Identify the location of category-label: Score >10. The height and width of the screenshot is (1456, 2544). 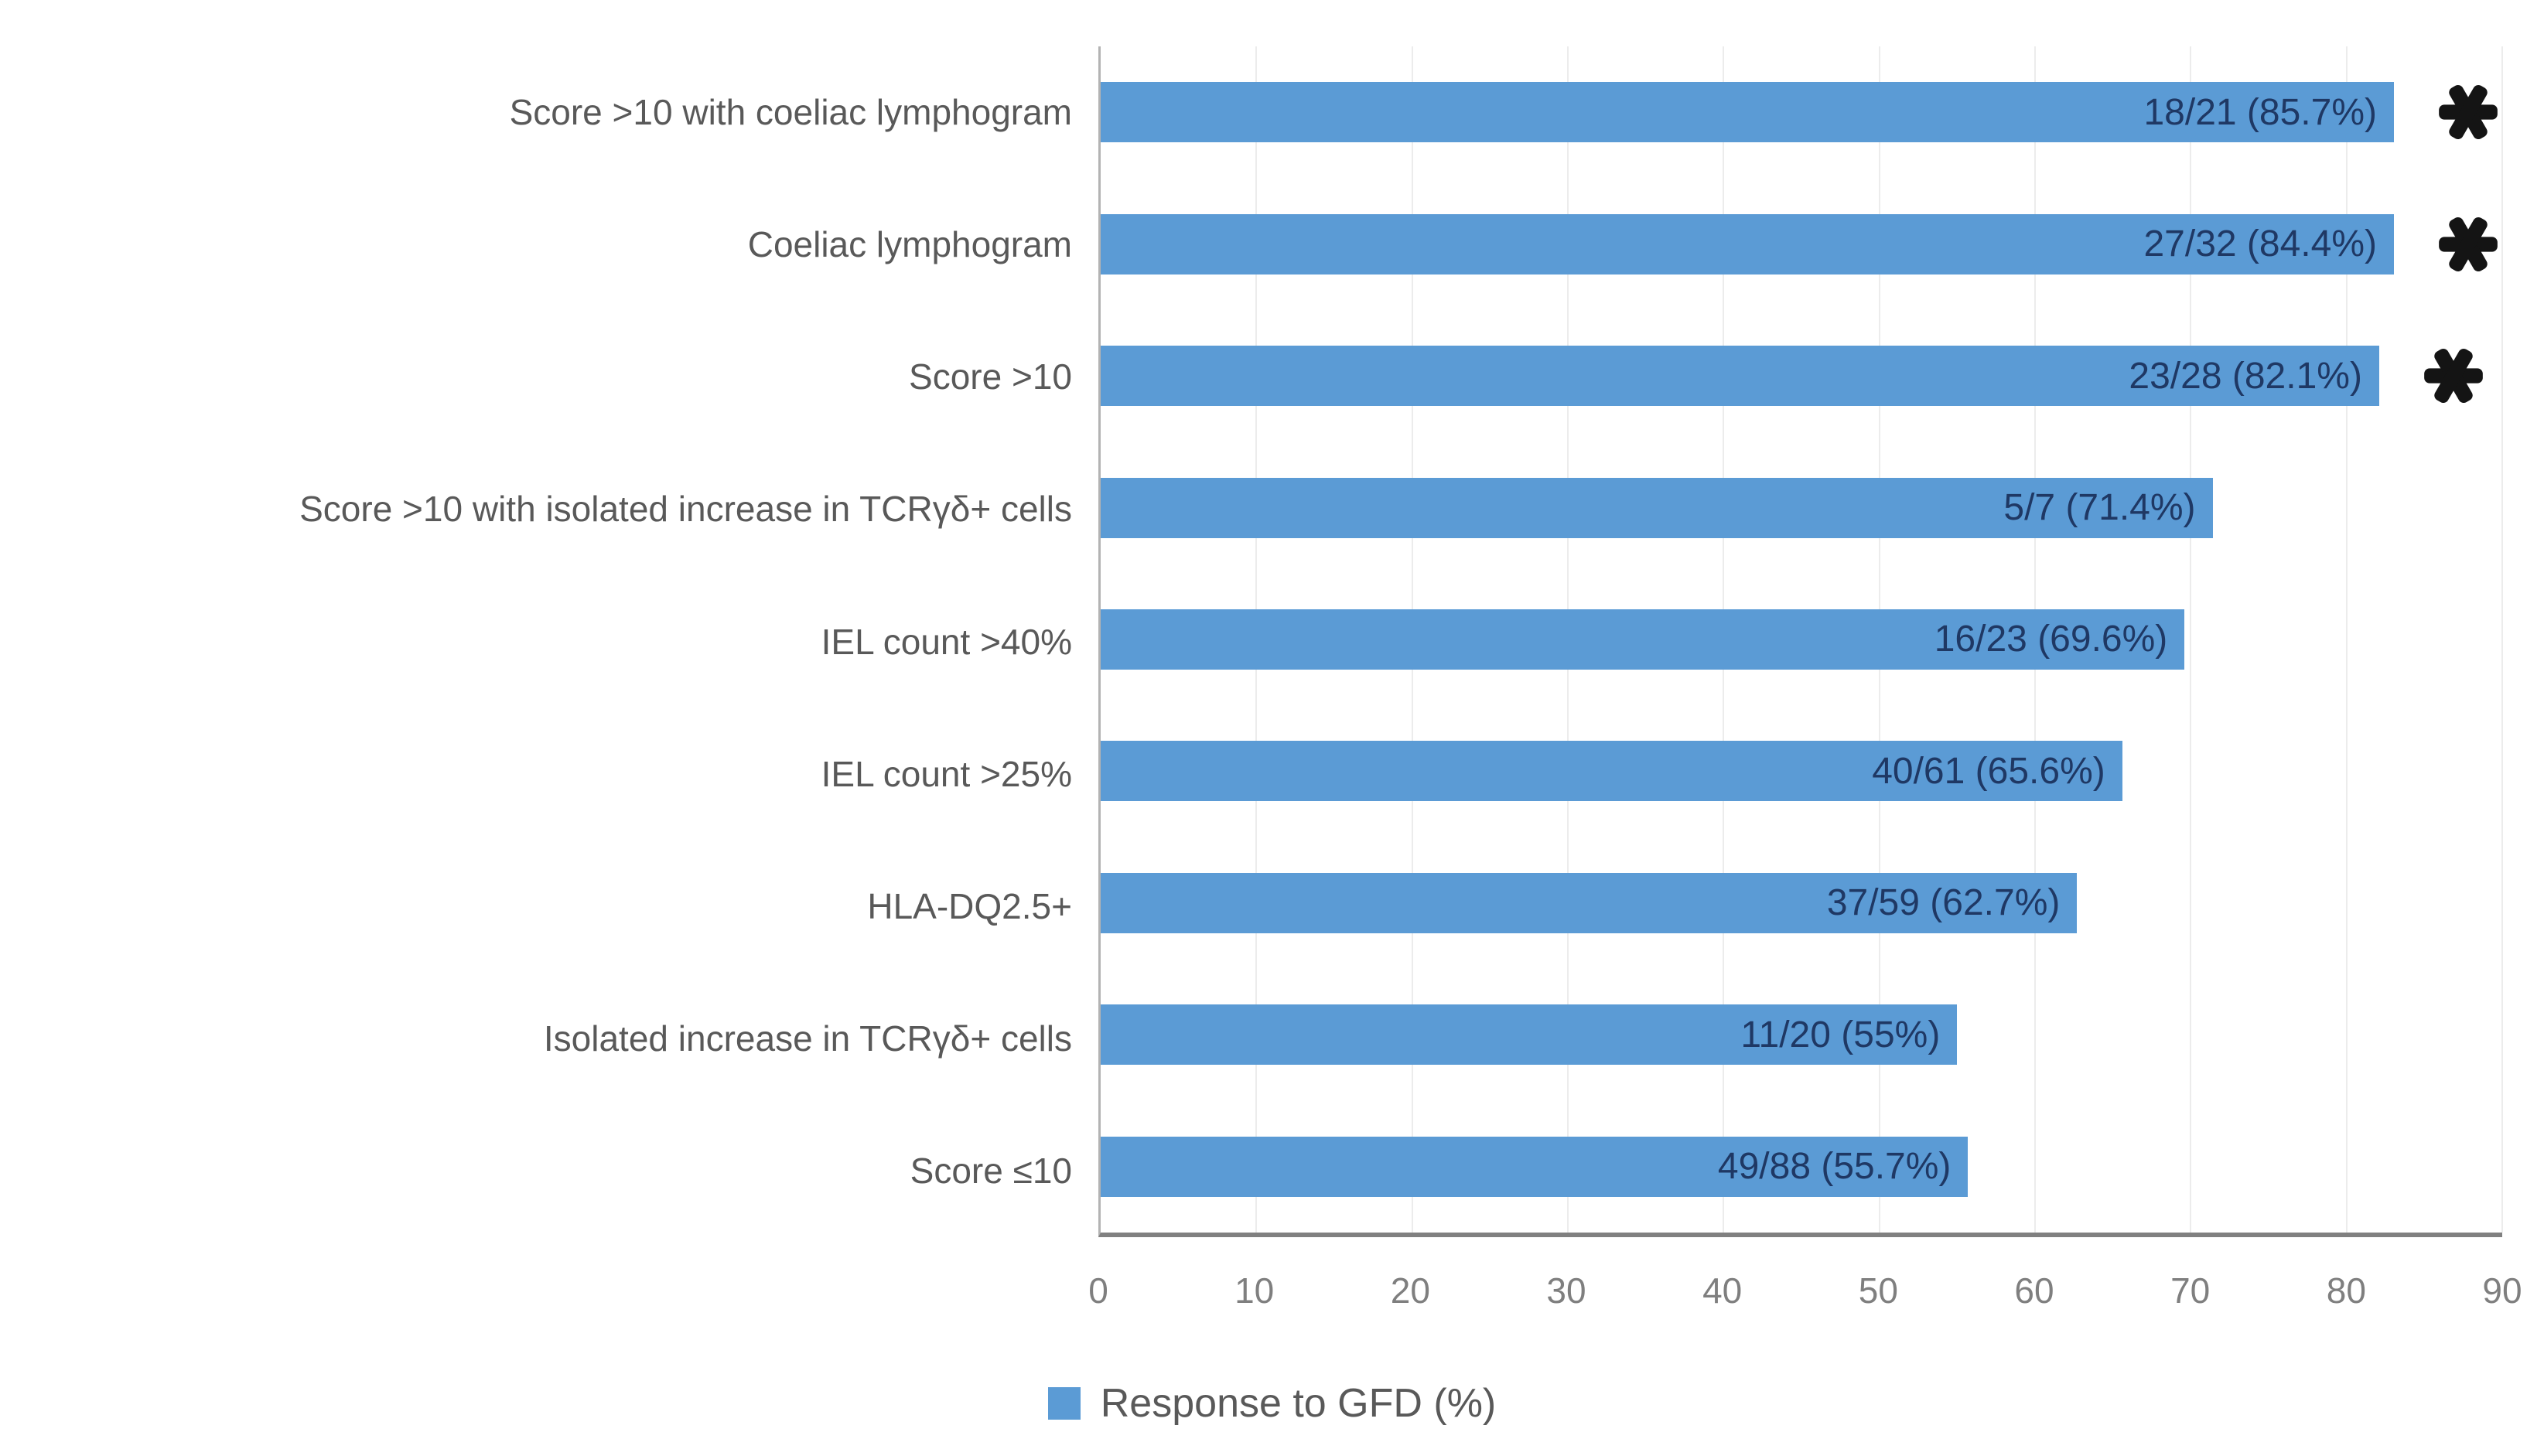
(991, 377).